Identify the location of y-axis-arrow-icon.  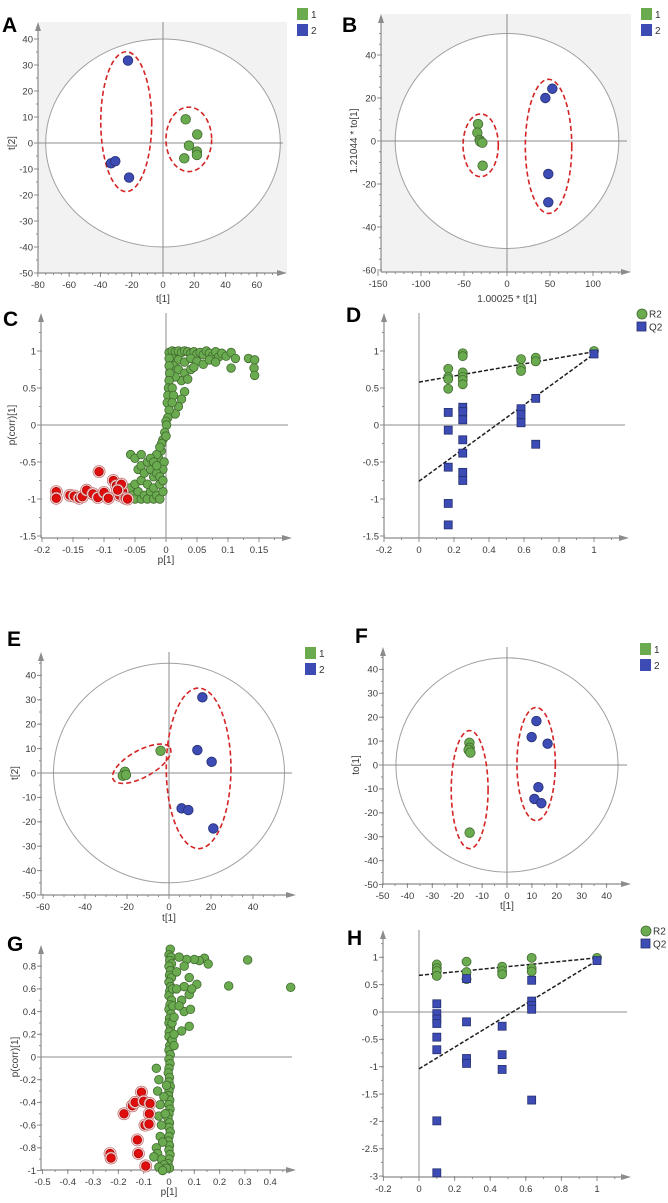
(41, 317).